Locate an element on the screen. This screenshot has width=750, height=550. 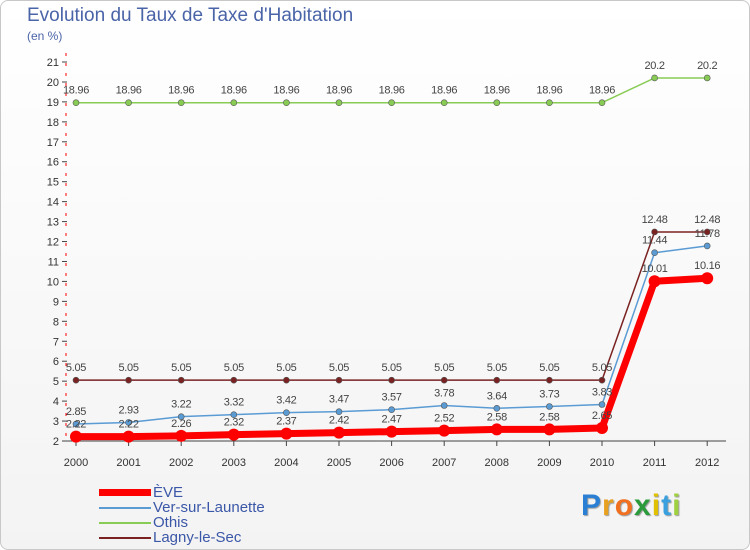
y-tick-label: 19 is located at coordinates (53, 103).